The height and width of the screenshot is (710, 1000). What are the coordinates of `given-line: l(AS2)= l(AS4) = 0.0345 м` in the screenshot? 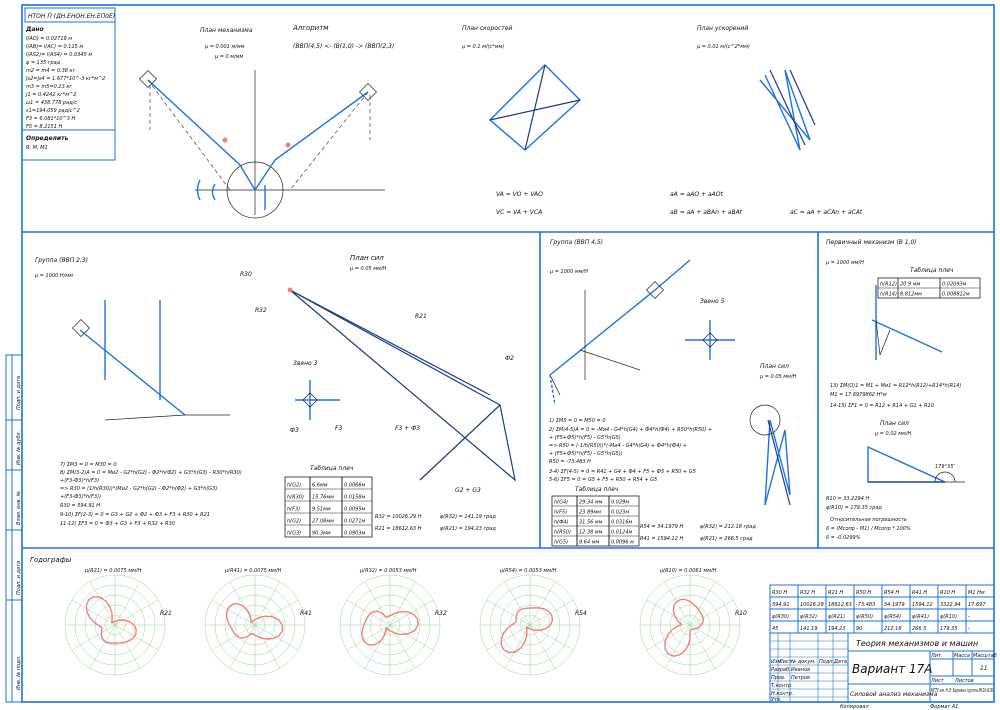 It's located at (59, 55).